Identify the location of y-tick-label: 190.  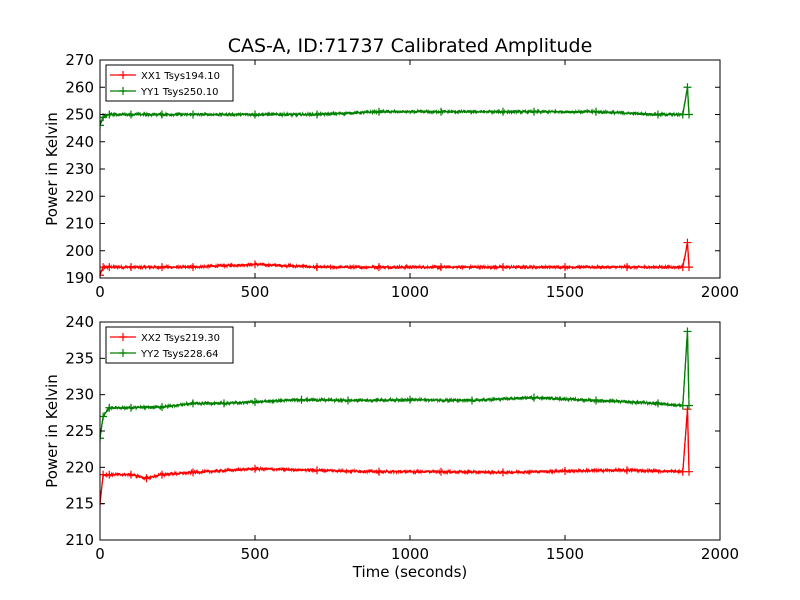
(79, 278).